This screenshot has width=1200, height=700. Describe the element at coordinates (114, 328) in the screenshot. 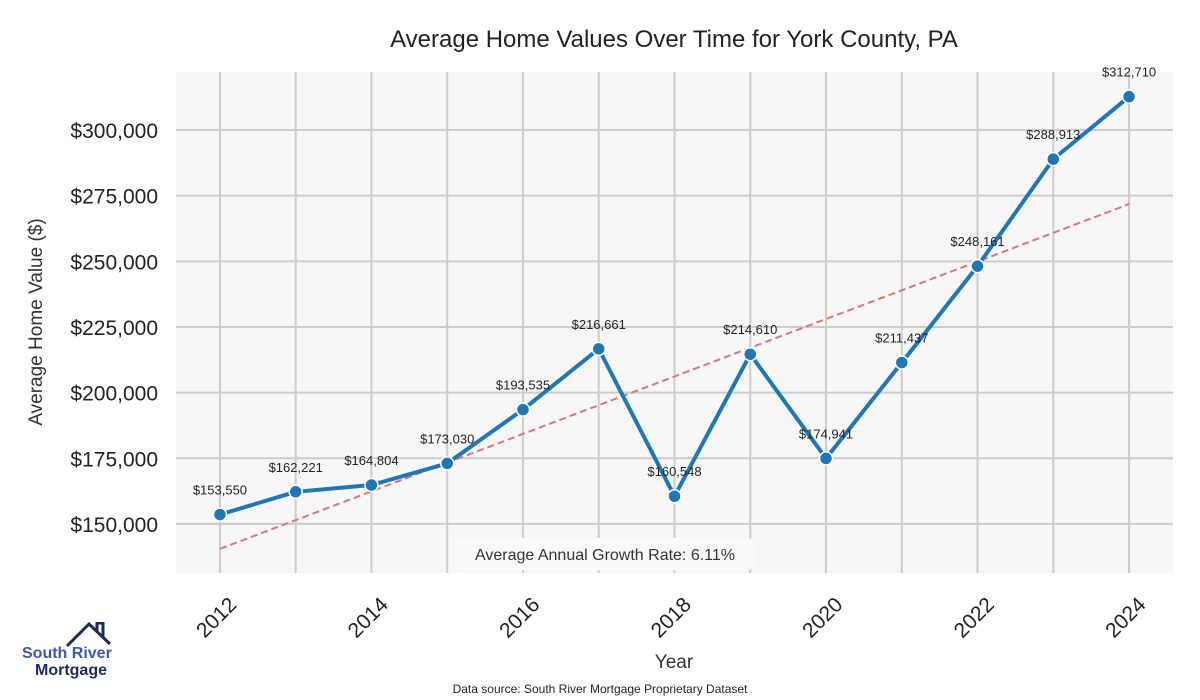

I see `y-tick-label: $225,000` at that location.